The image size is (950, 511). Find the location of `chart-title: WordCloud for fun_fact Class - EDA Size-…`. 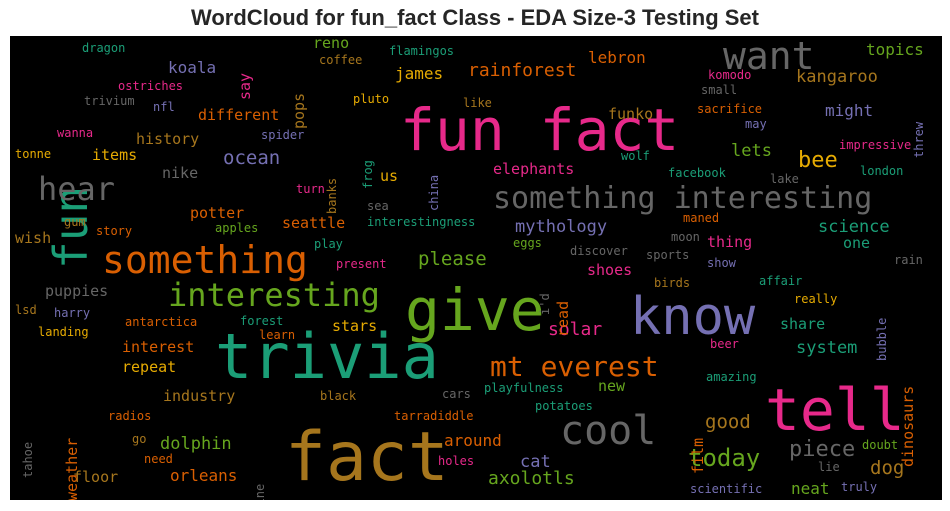

chart-title: WordCloud for fun_fact Class - EDA Size-… is located at coordinates (475, 18).